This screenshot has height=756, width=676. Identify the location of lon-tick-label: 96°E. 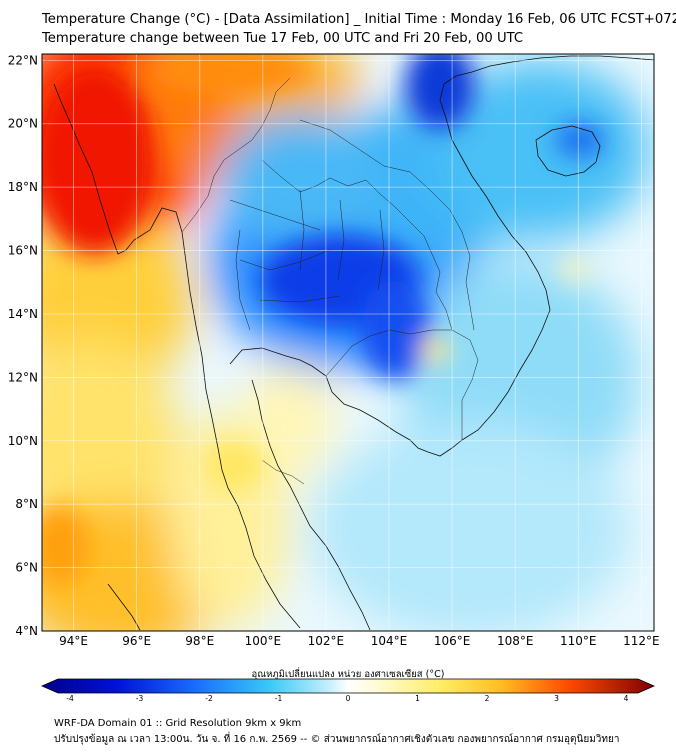
(136, 641).